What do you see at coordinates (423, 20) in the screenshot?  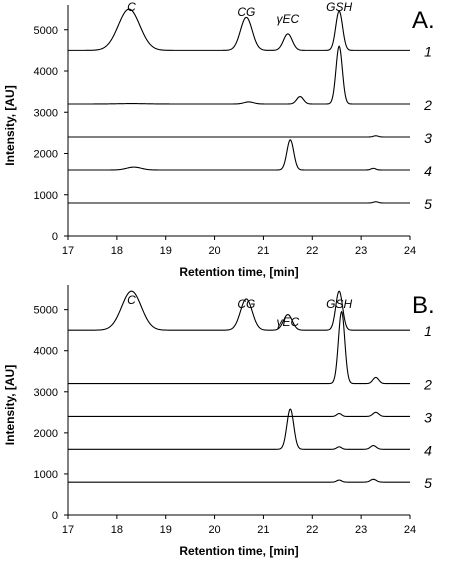 I see `panel-label: A.` at bounding box center [423, 20].